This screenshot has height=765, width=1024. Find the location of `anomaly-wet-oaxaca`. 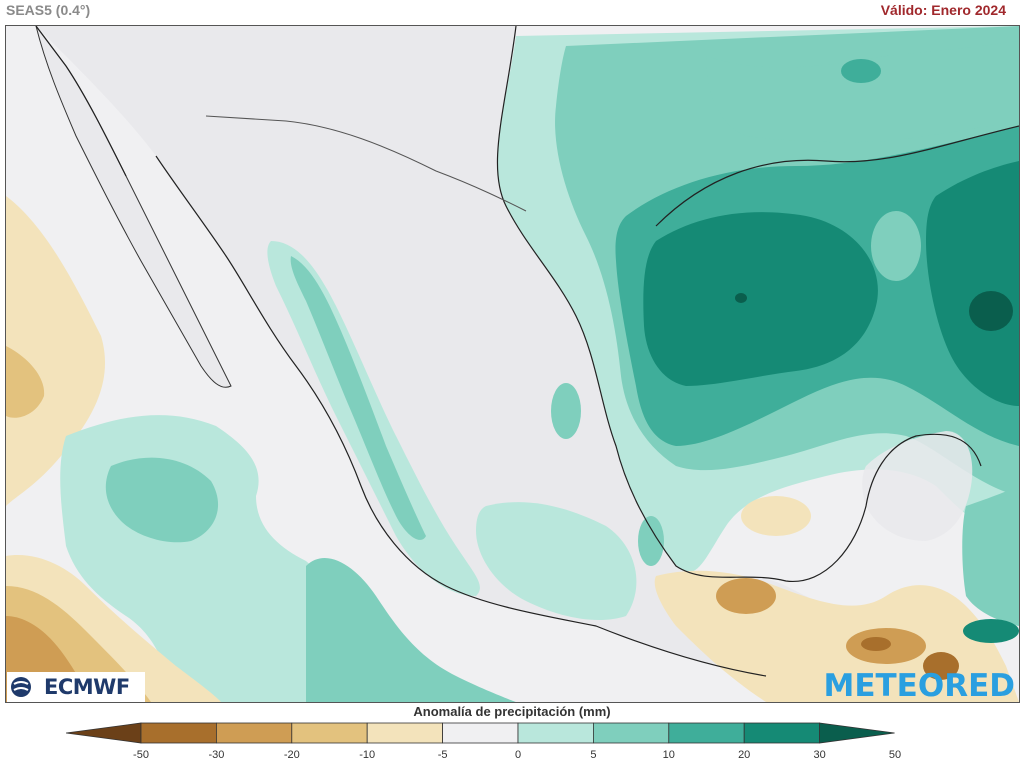

anomaly-wet-oaxaca is located at coordinates (651, 541).